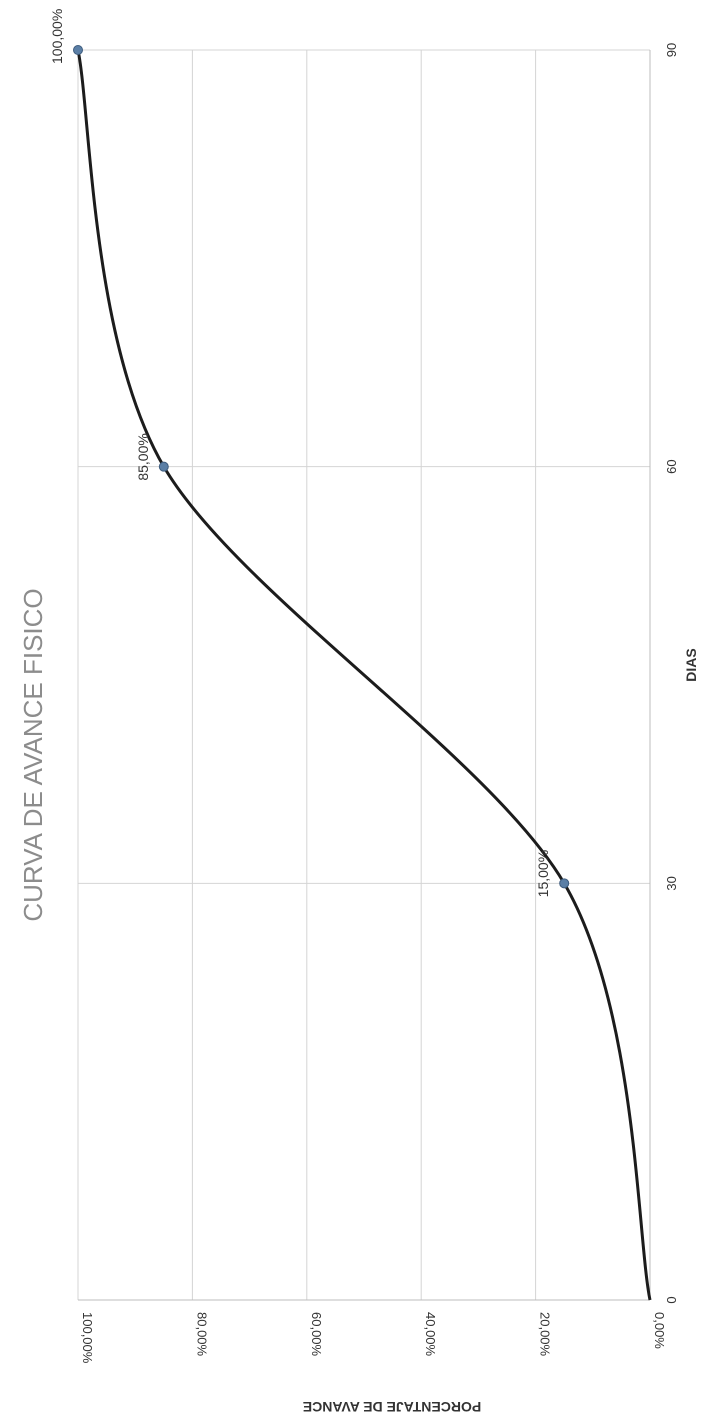  Describe the element at coordinates (671, 673) in the screenshot. I see `x-tick-labels: 0 30 60 90` at that location.